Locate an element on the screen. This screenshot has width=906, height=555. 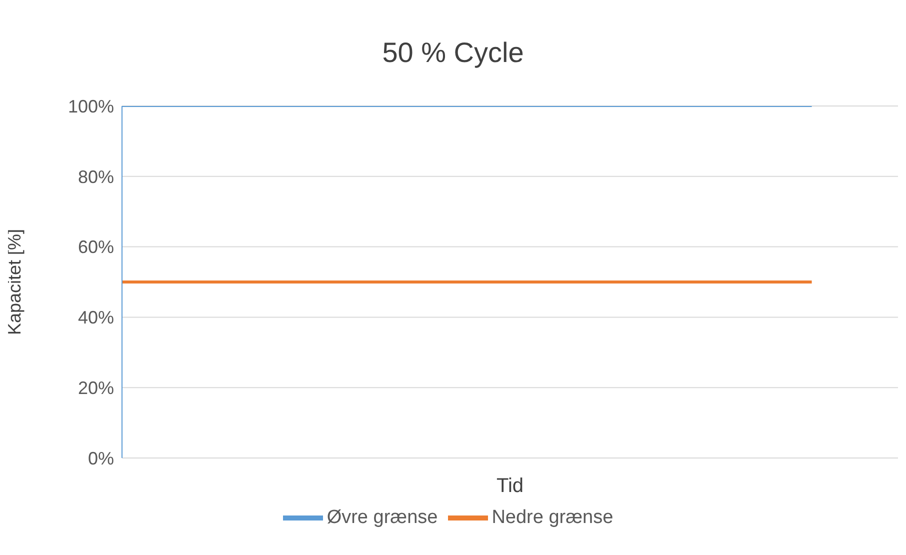
y-tick-label: 60% is located at coordinates (96, 247).